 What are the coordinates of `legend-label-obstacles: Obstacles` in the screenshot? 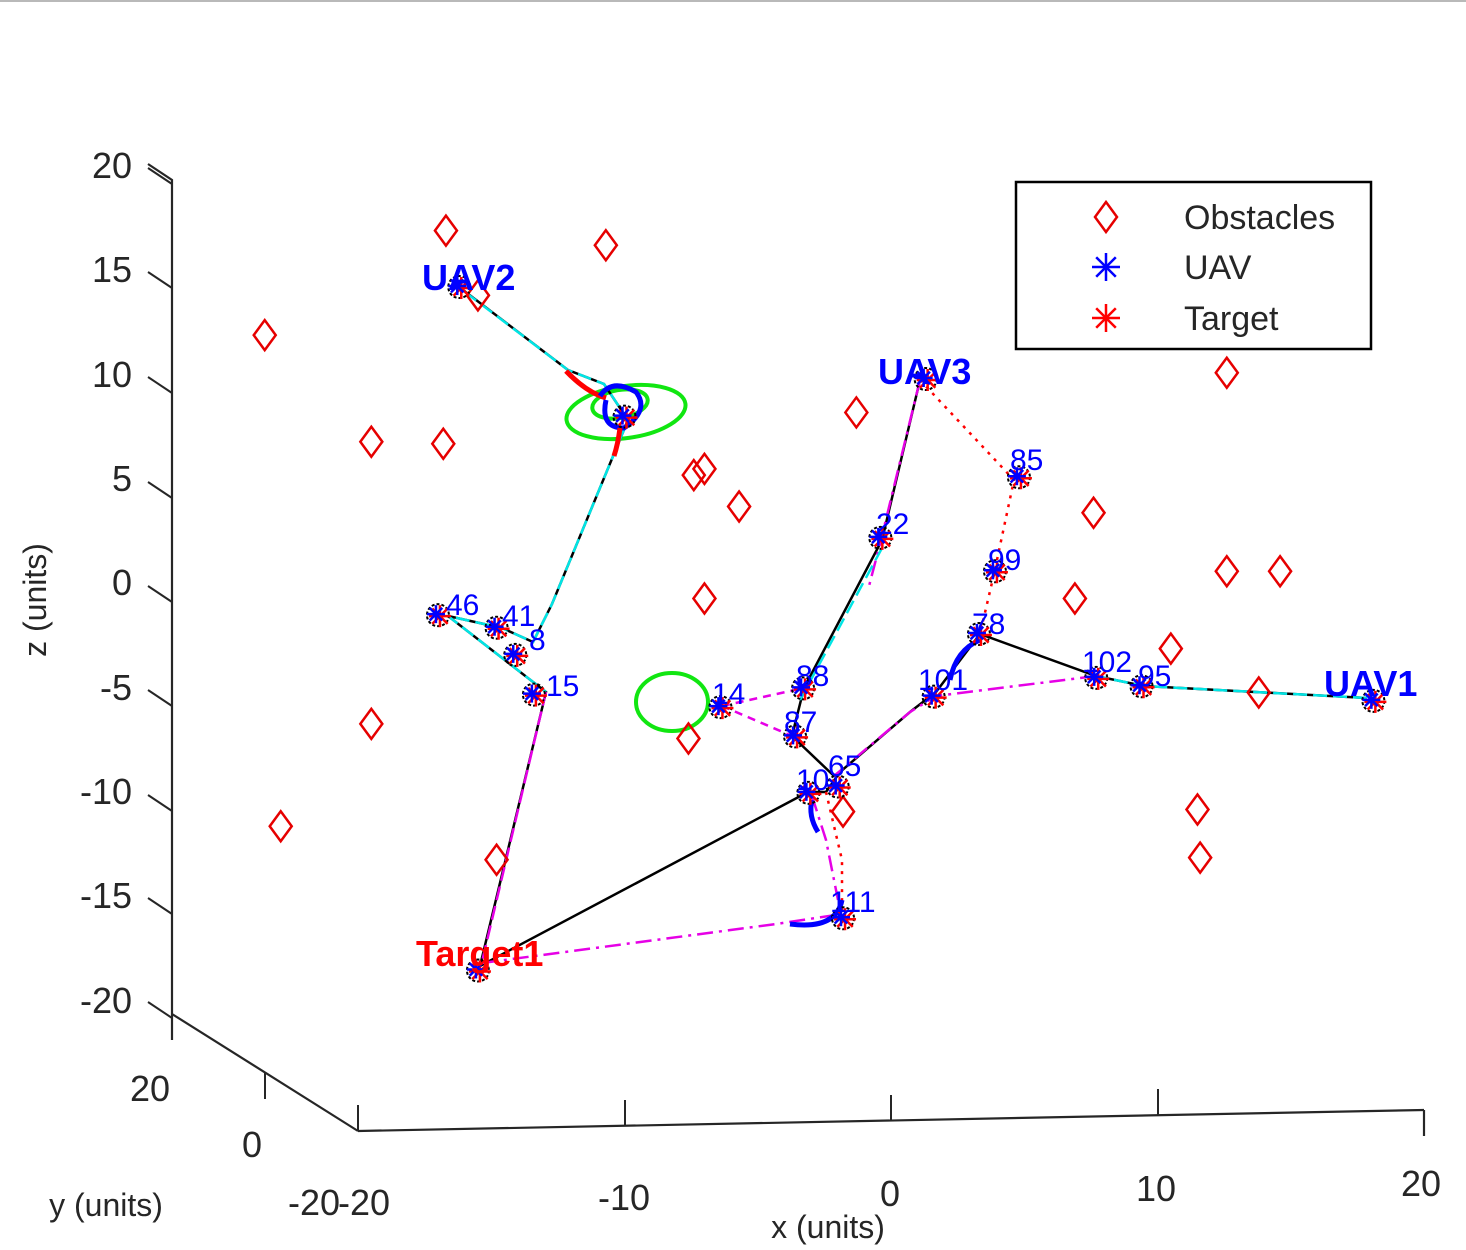 It's located at (1259, 218).